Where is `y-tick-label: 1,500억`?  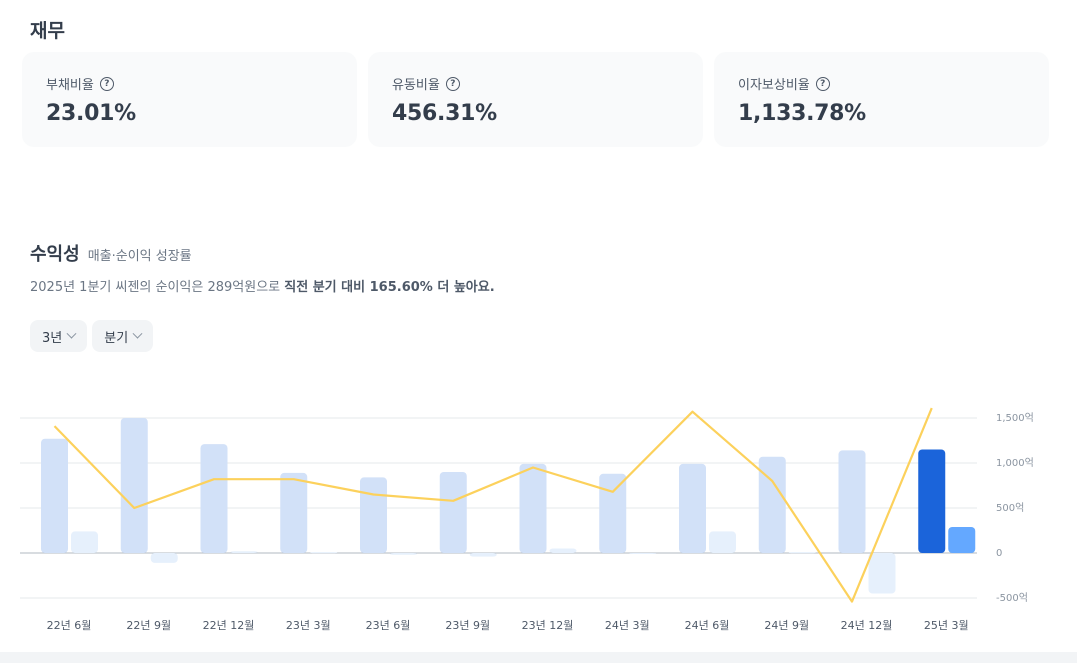
y-tick-label: 1,500억 is located at coordinates (1015, 418).